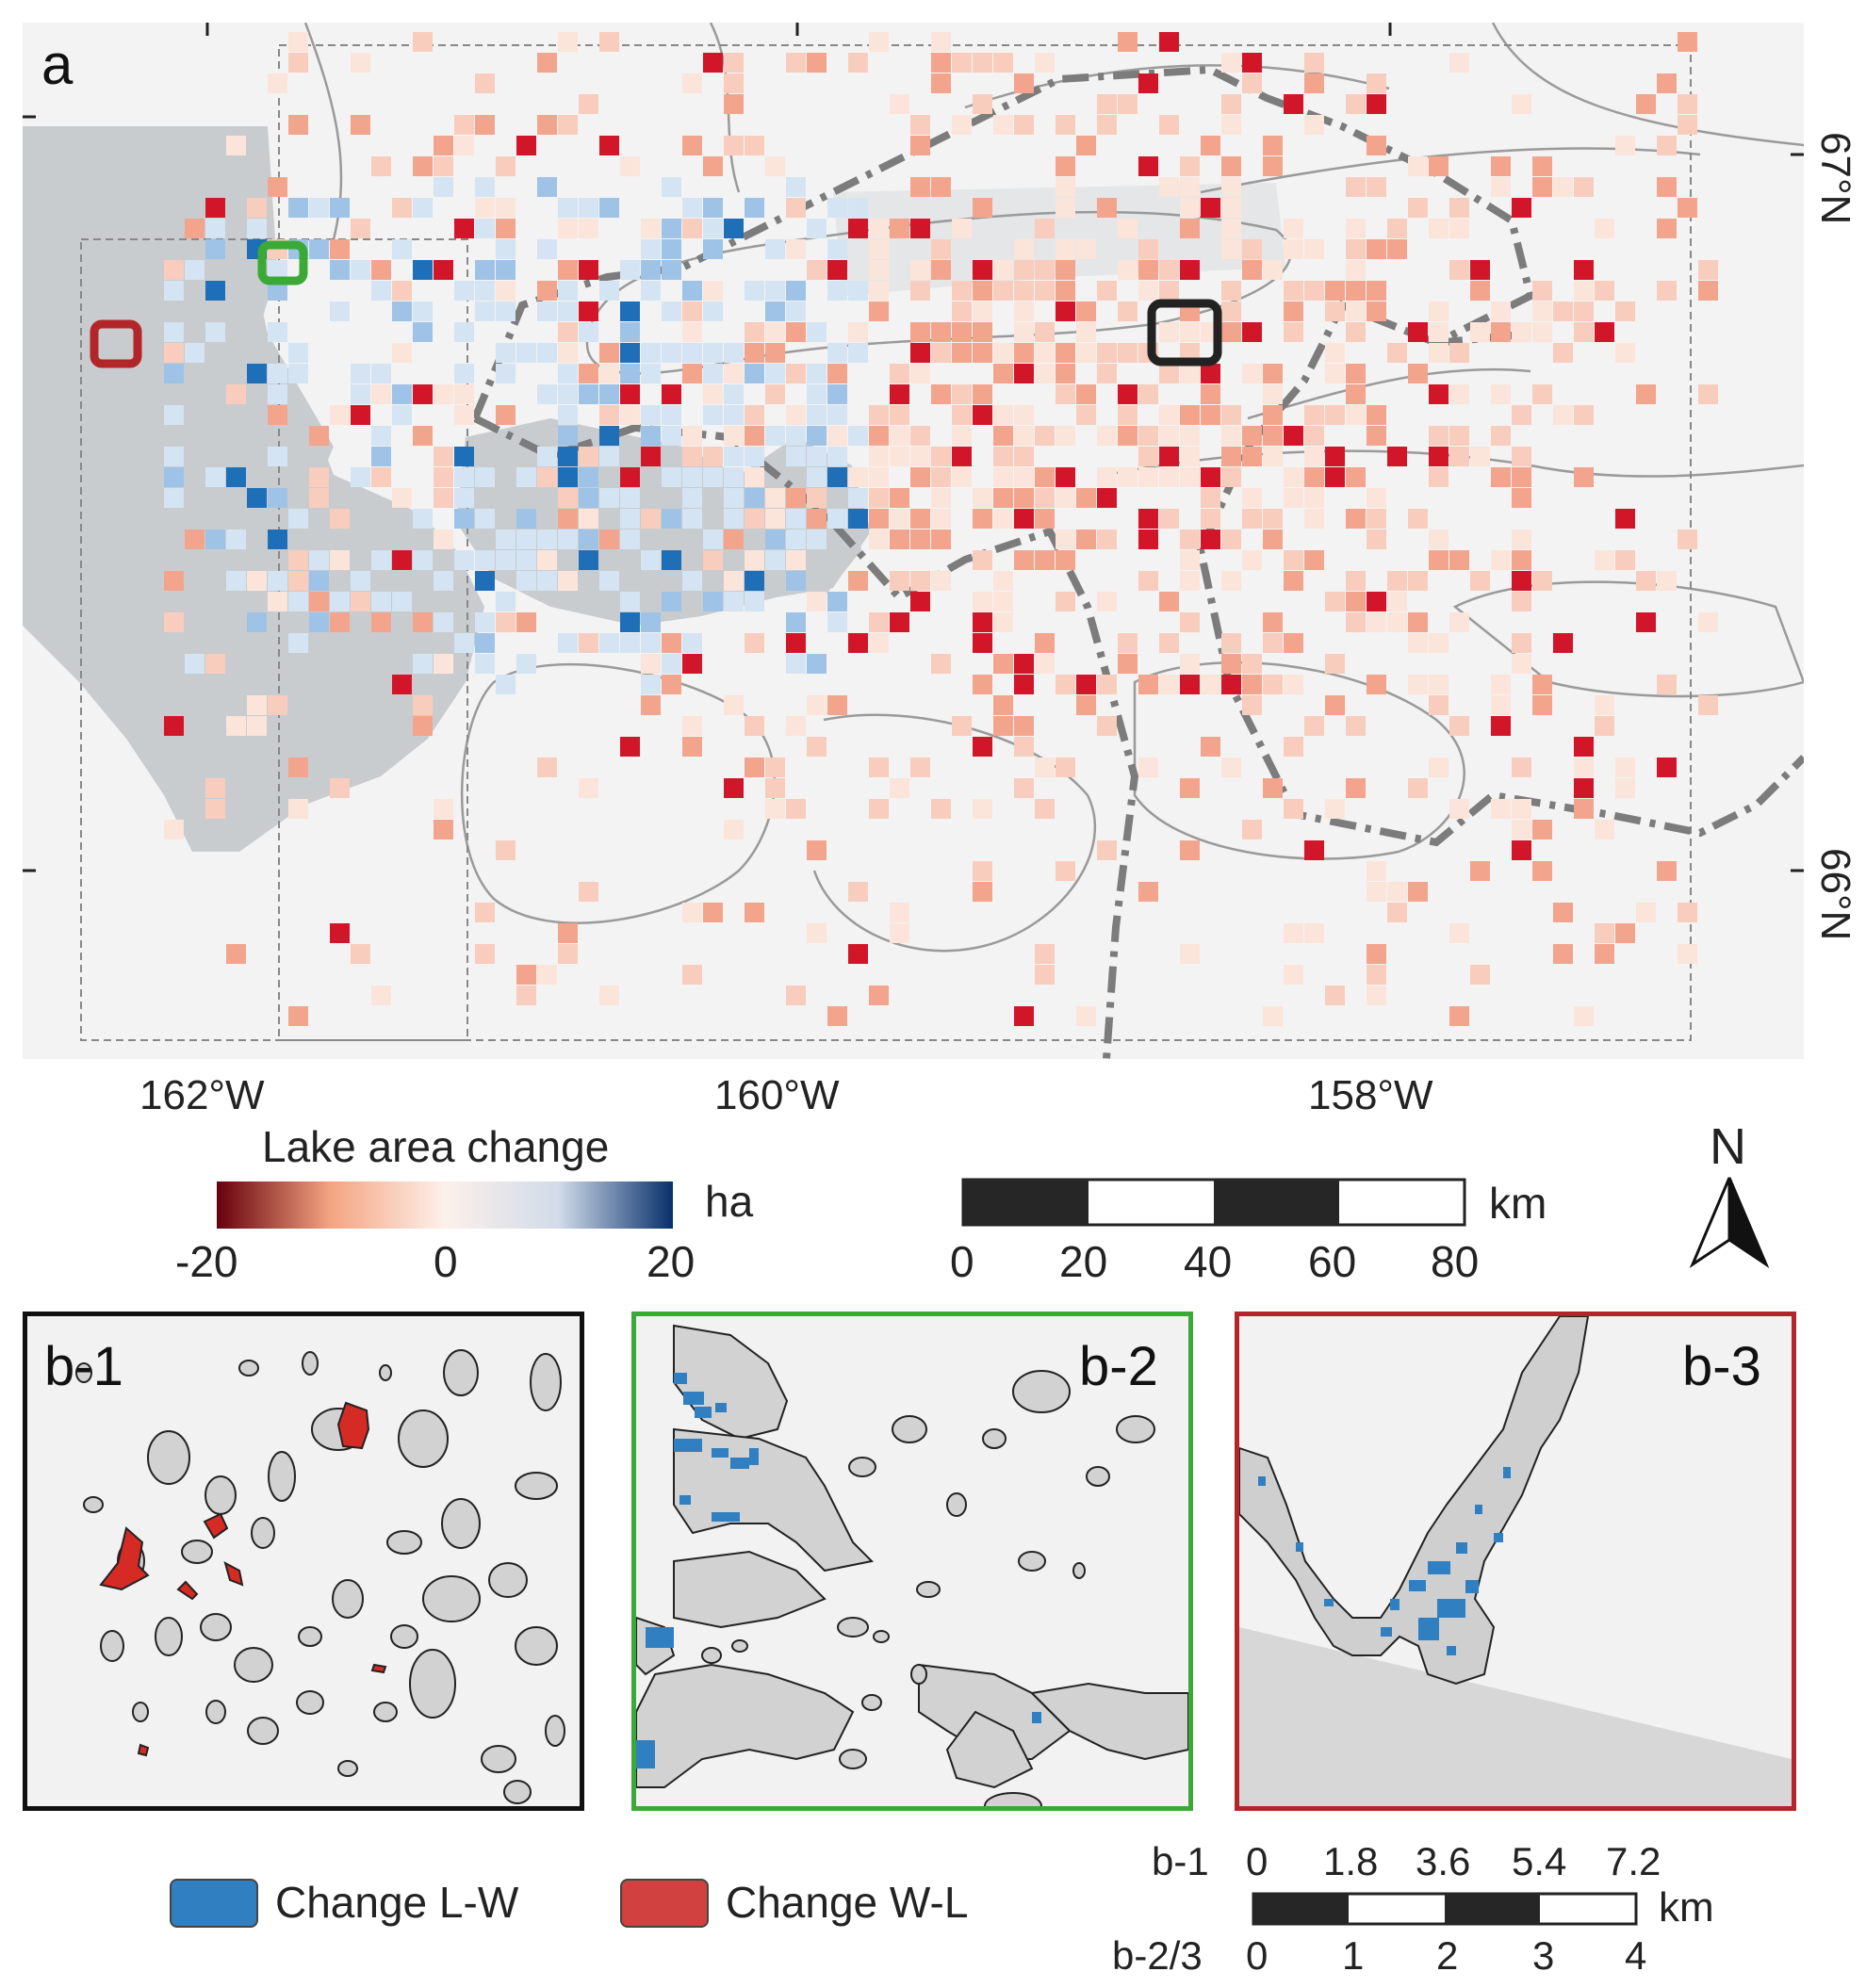 This screenshot has width=1866, height=1988. What do you see at coordinates (777, 1095) in the screenshot?
I see `lon-label-160: 160°W` at bounding box center [777, 1095].